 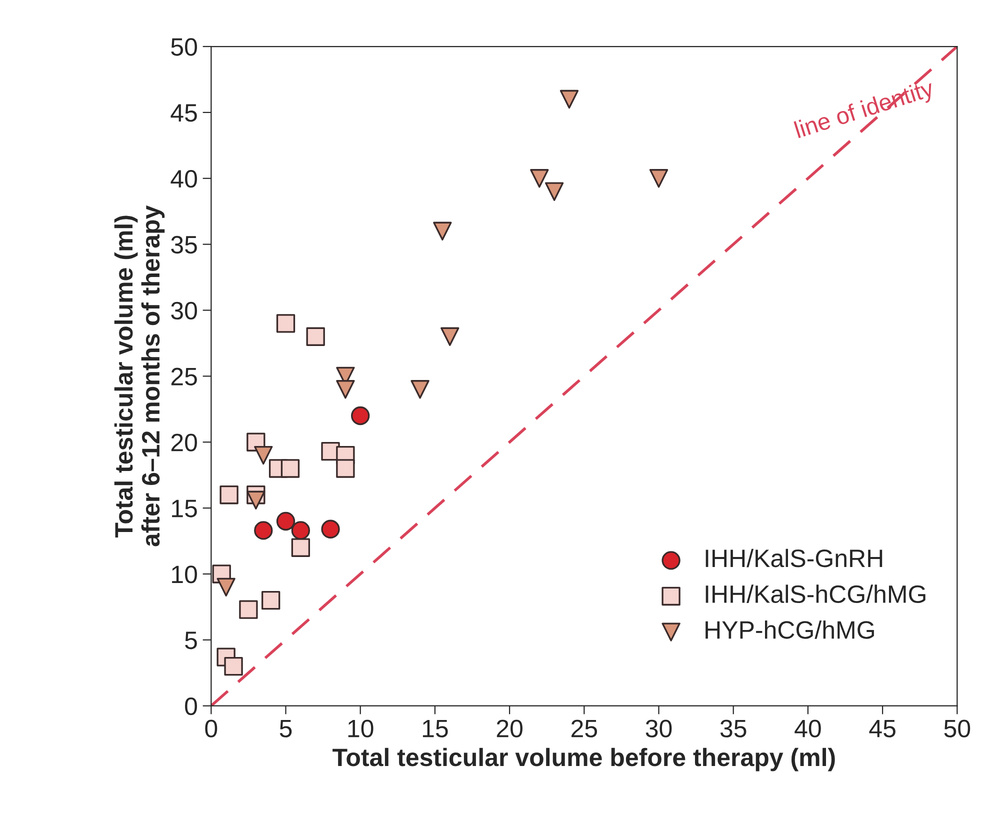 I want to click on x-tick-label: 0, so click(x=211, y=729).